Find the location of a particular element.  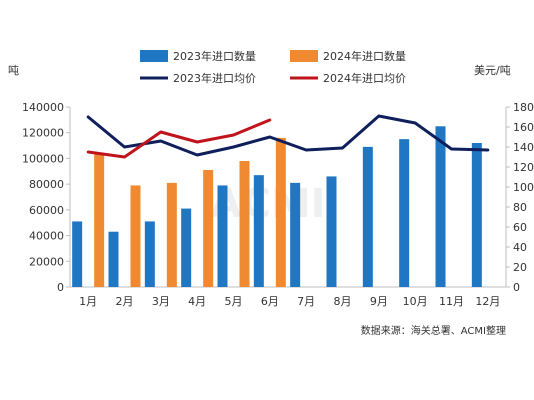

x-tick-label: 7月 is located at coordinates (306, 301).